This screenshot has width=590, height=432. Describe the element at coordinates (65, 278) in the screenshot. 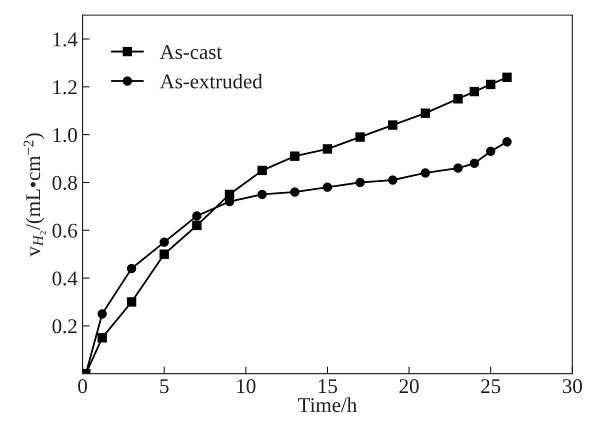

I see `y-tick-label: 0.4` at that location.